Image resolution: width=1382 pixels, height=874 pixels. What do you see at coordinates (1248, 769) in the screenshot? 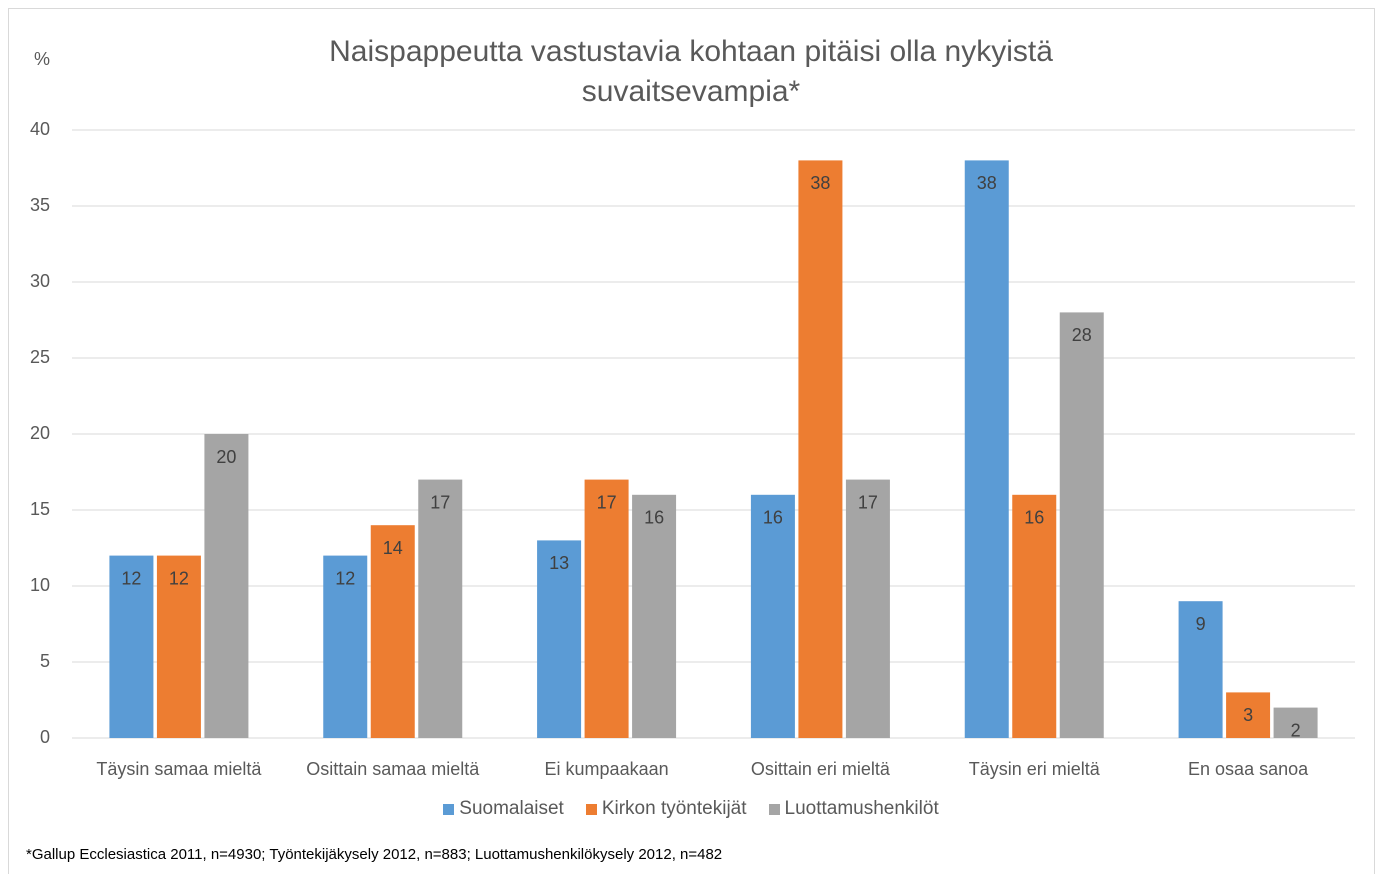
I see `x-tick-label: En osaa sanoa` at bounding box center [1248, 769].